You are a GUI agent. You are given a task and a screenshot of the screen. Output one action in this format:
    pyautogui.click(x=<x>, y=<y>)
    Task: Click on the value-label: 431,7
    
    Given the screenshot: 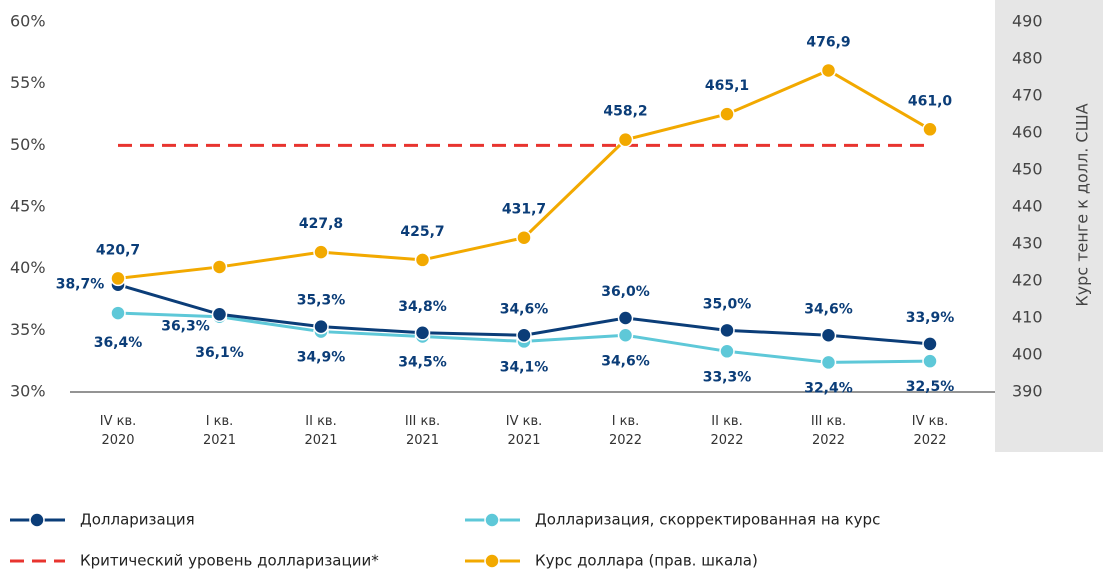 What is the action you would take?
    pyautogui.click(x=524, y=210)
    